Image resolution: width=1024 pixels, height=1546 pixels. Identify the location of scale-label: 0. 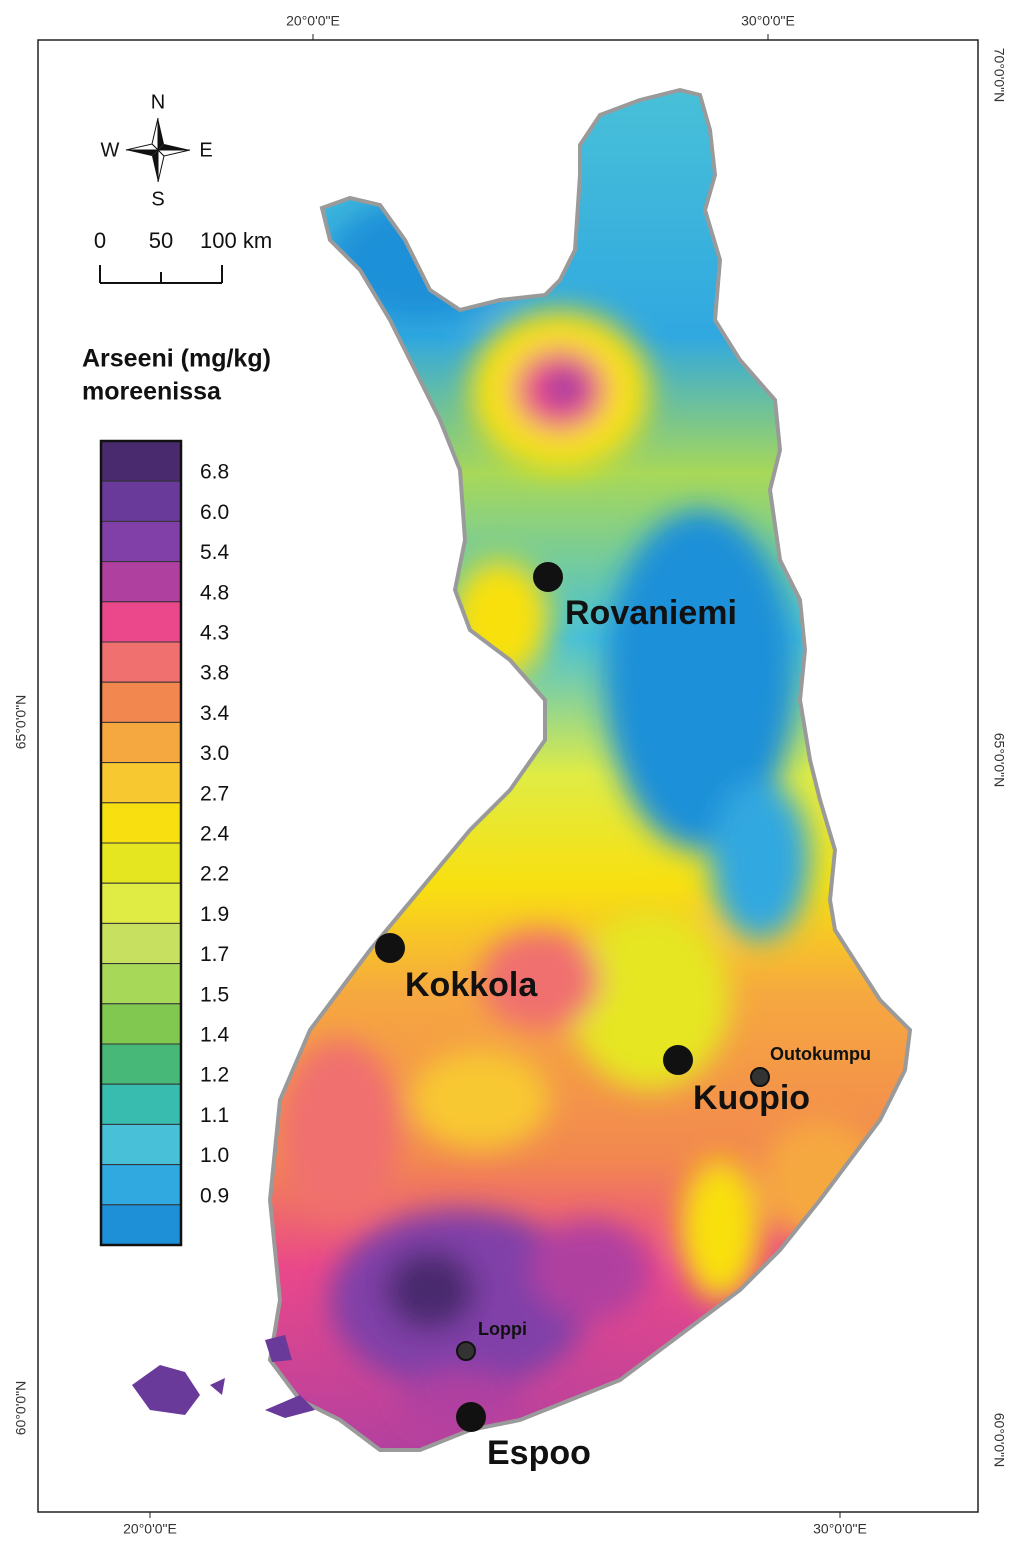
(100, 240).